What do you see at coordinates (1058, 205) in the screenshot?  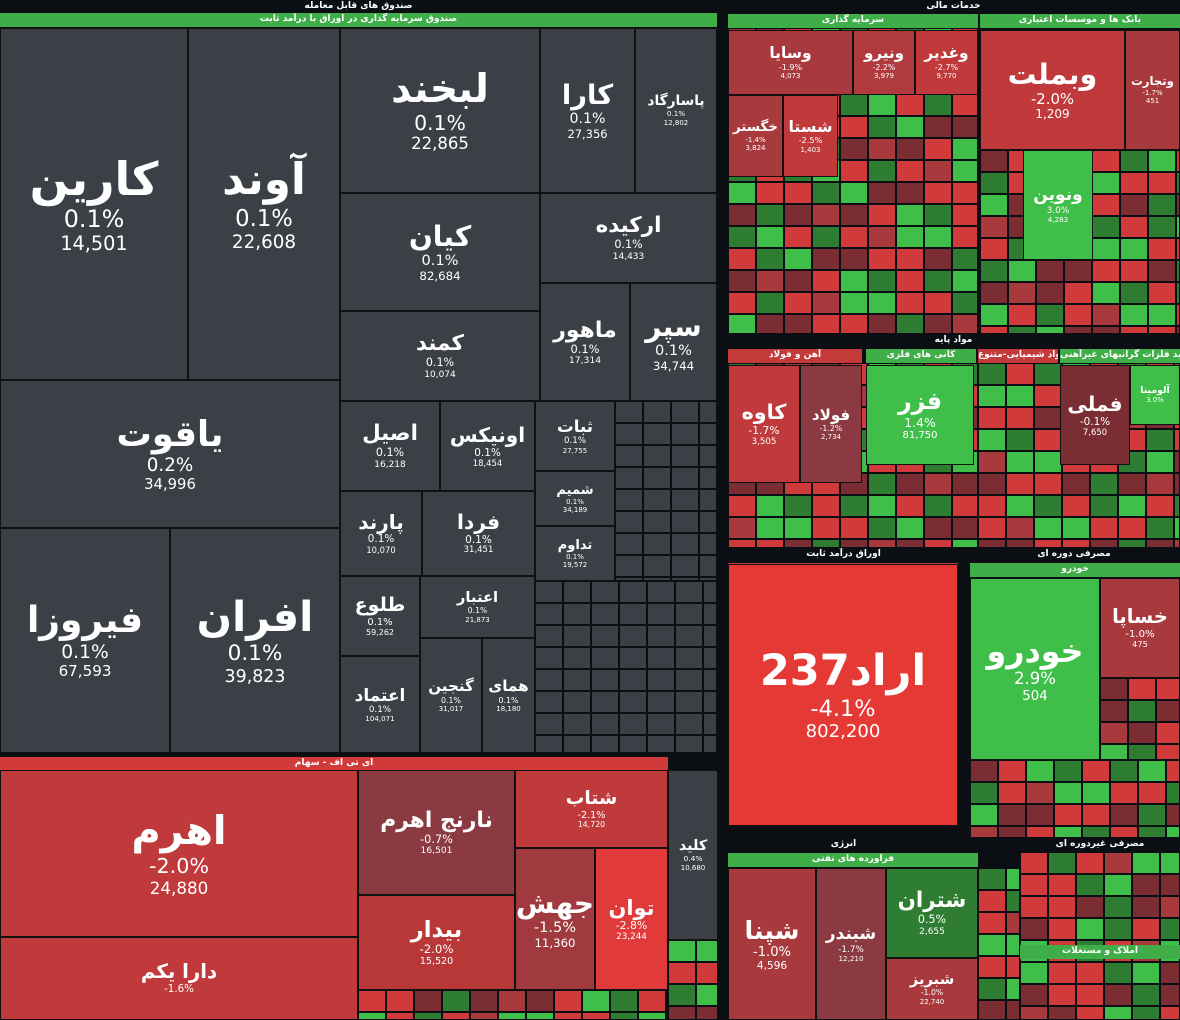 I see `stock-tile: ونوین 3.0% 4,283` at bounding box center [1058, 205].